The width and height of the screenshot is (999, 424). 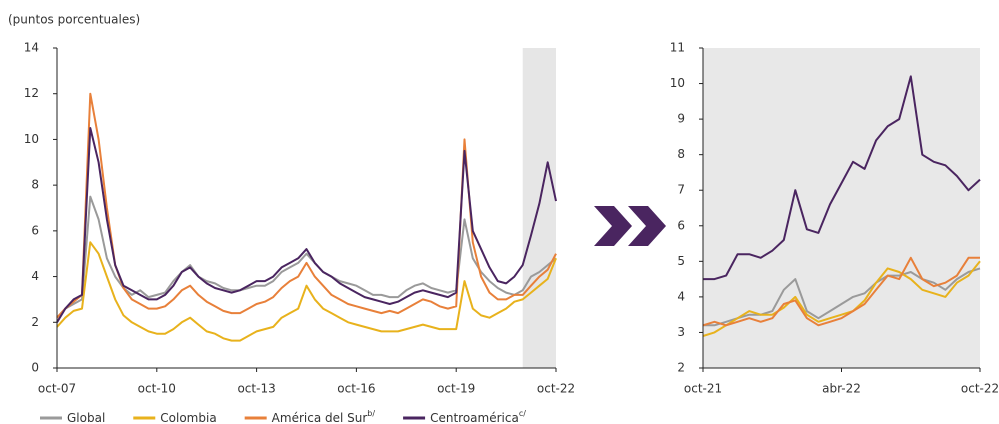 I want to click on y-tick-label: 9, so click(x=681, y=119).